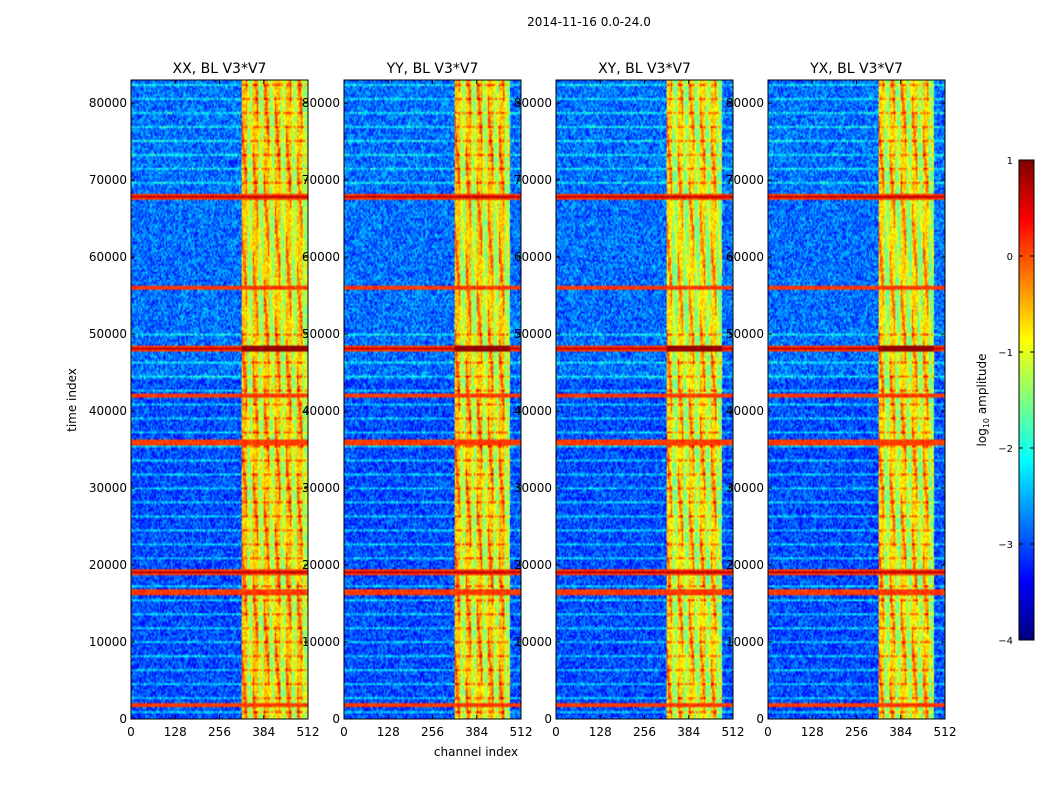 Image resolution: width=1050 pixels, height=800 pixels. Describe the element at coordinates (1026, 400) in the screenshot. I see `colorbar-gradient` at that location.